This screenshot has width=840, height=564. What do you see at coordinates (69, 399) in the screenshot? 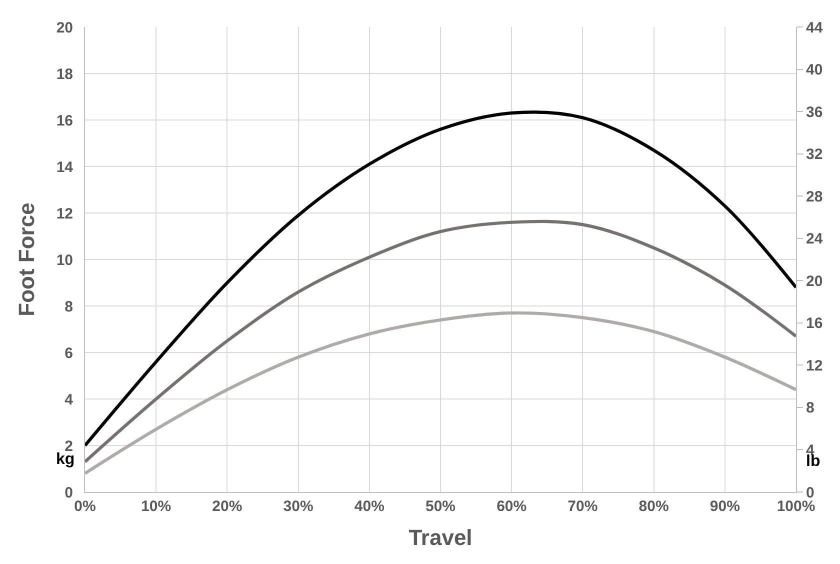
I see `y-tick-label: 4` at bounding box center [69, 399].